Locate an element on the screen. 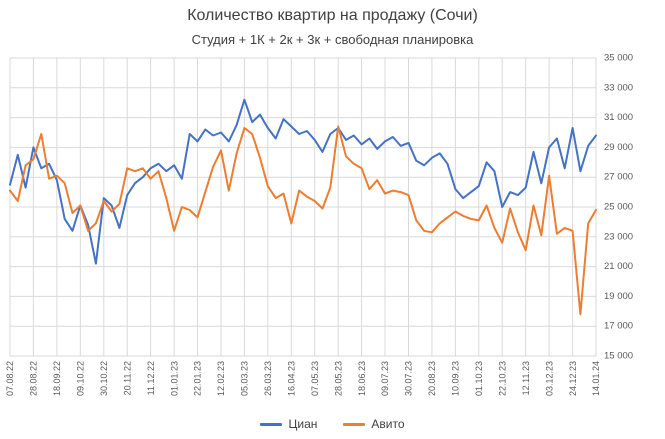 This screenshot has height=439, width=665. x-axis-label: 11.12.22 is located at coordinates (151, 378).